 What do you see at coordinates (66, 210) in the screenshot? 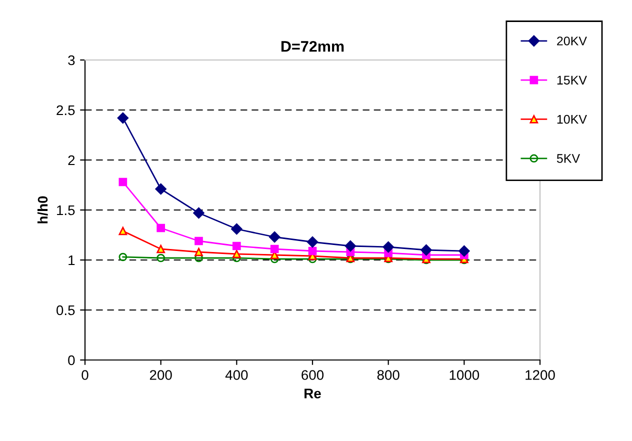
I see `y-tick-label: 1.5` at bounding box center [66, 210].